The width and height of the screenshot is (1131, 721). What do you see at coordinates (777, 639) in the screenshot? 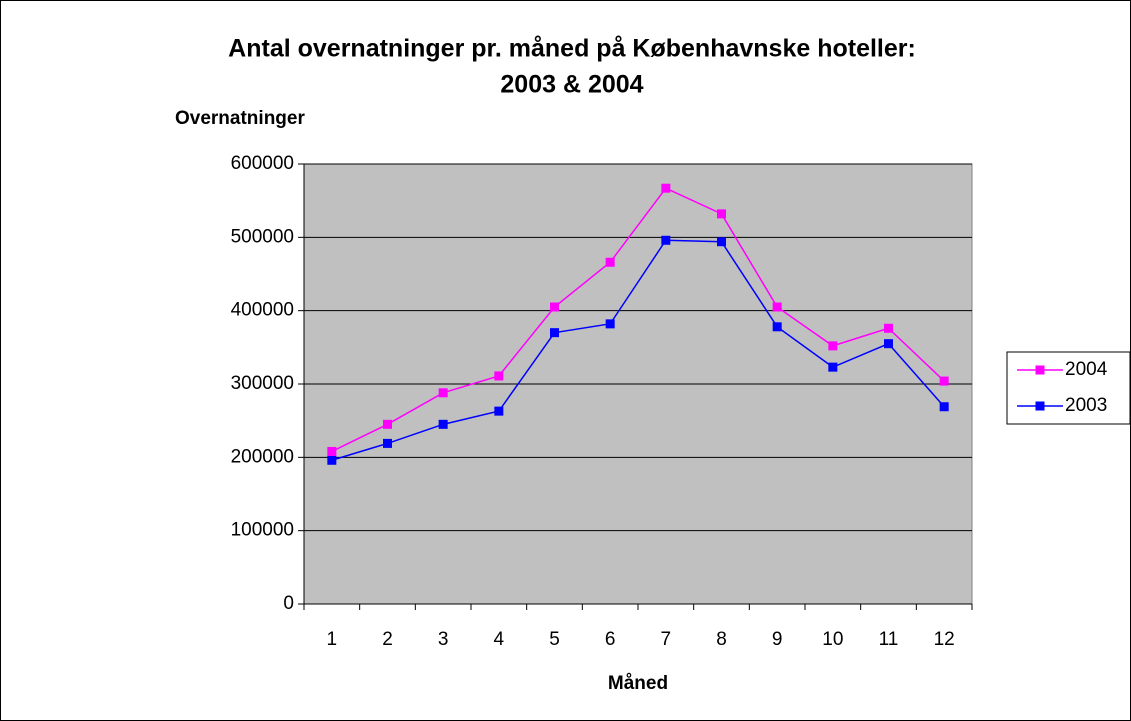
I see `x-tick-label: 9` at bounding box center [777, 639].